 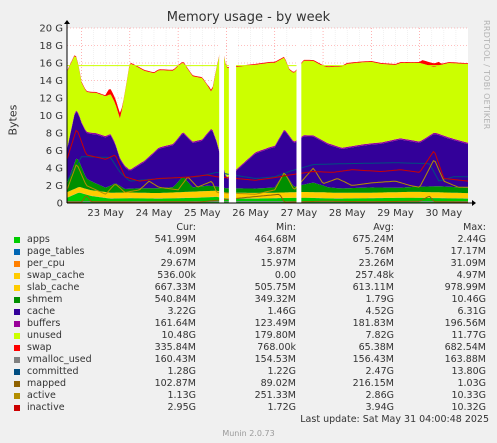 I want to click on legend-avg-value: 2.86G, so click(x=379, y=395).